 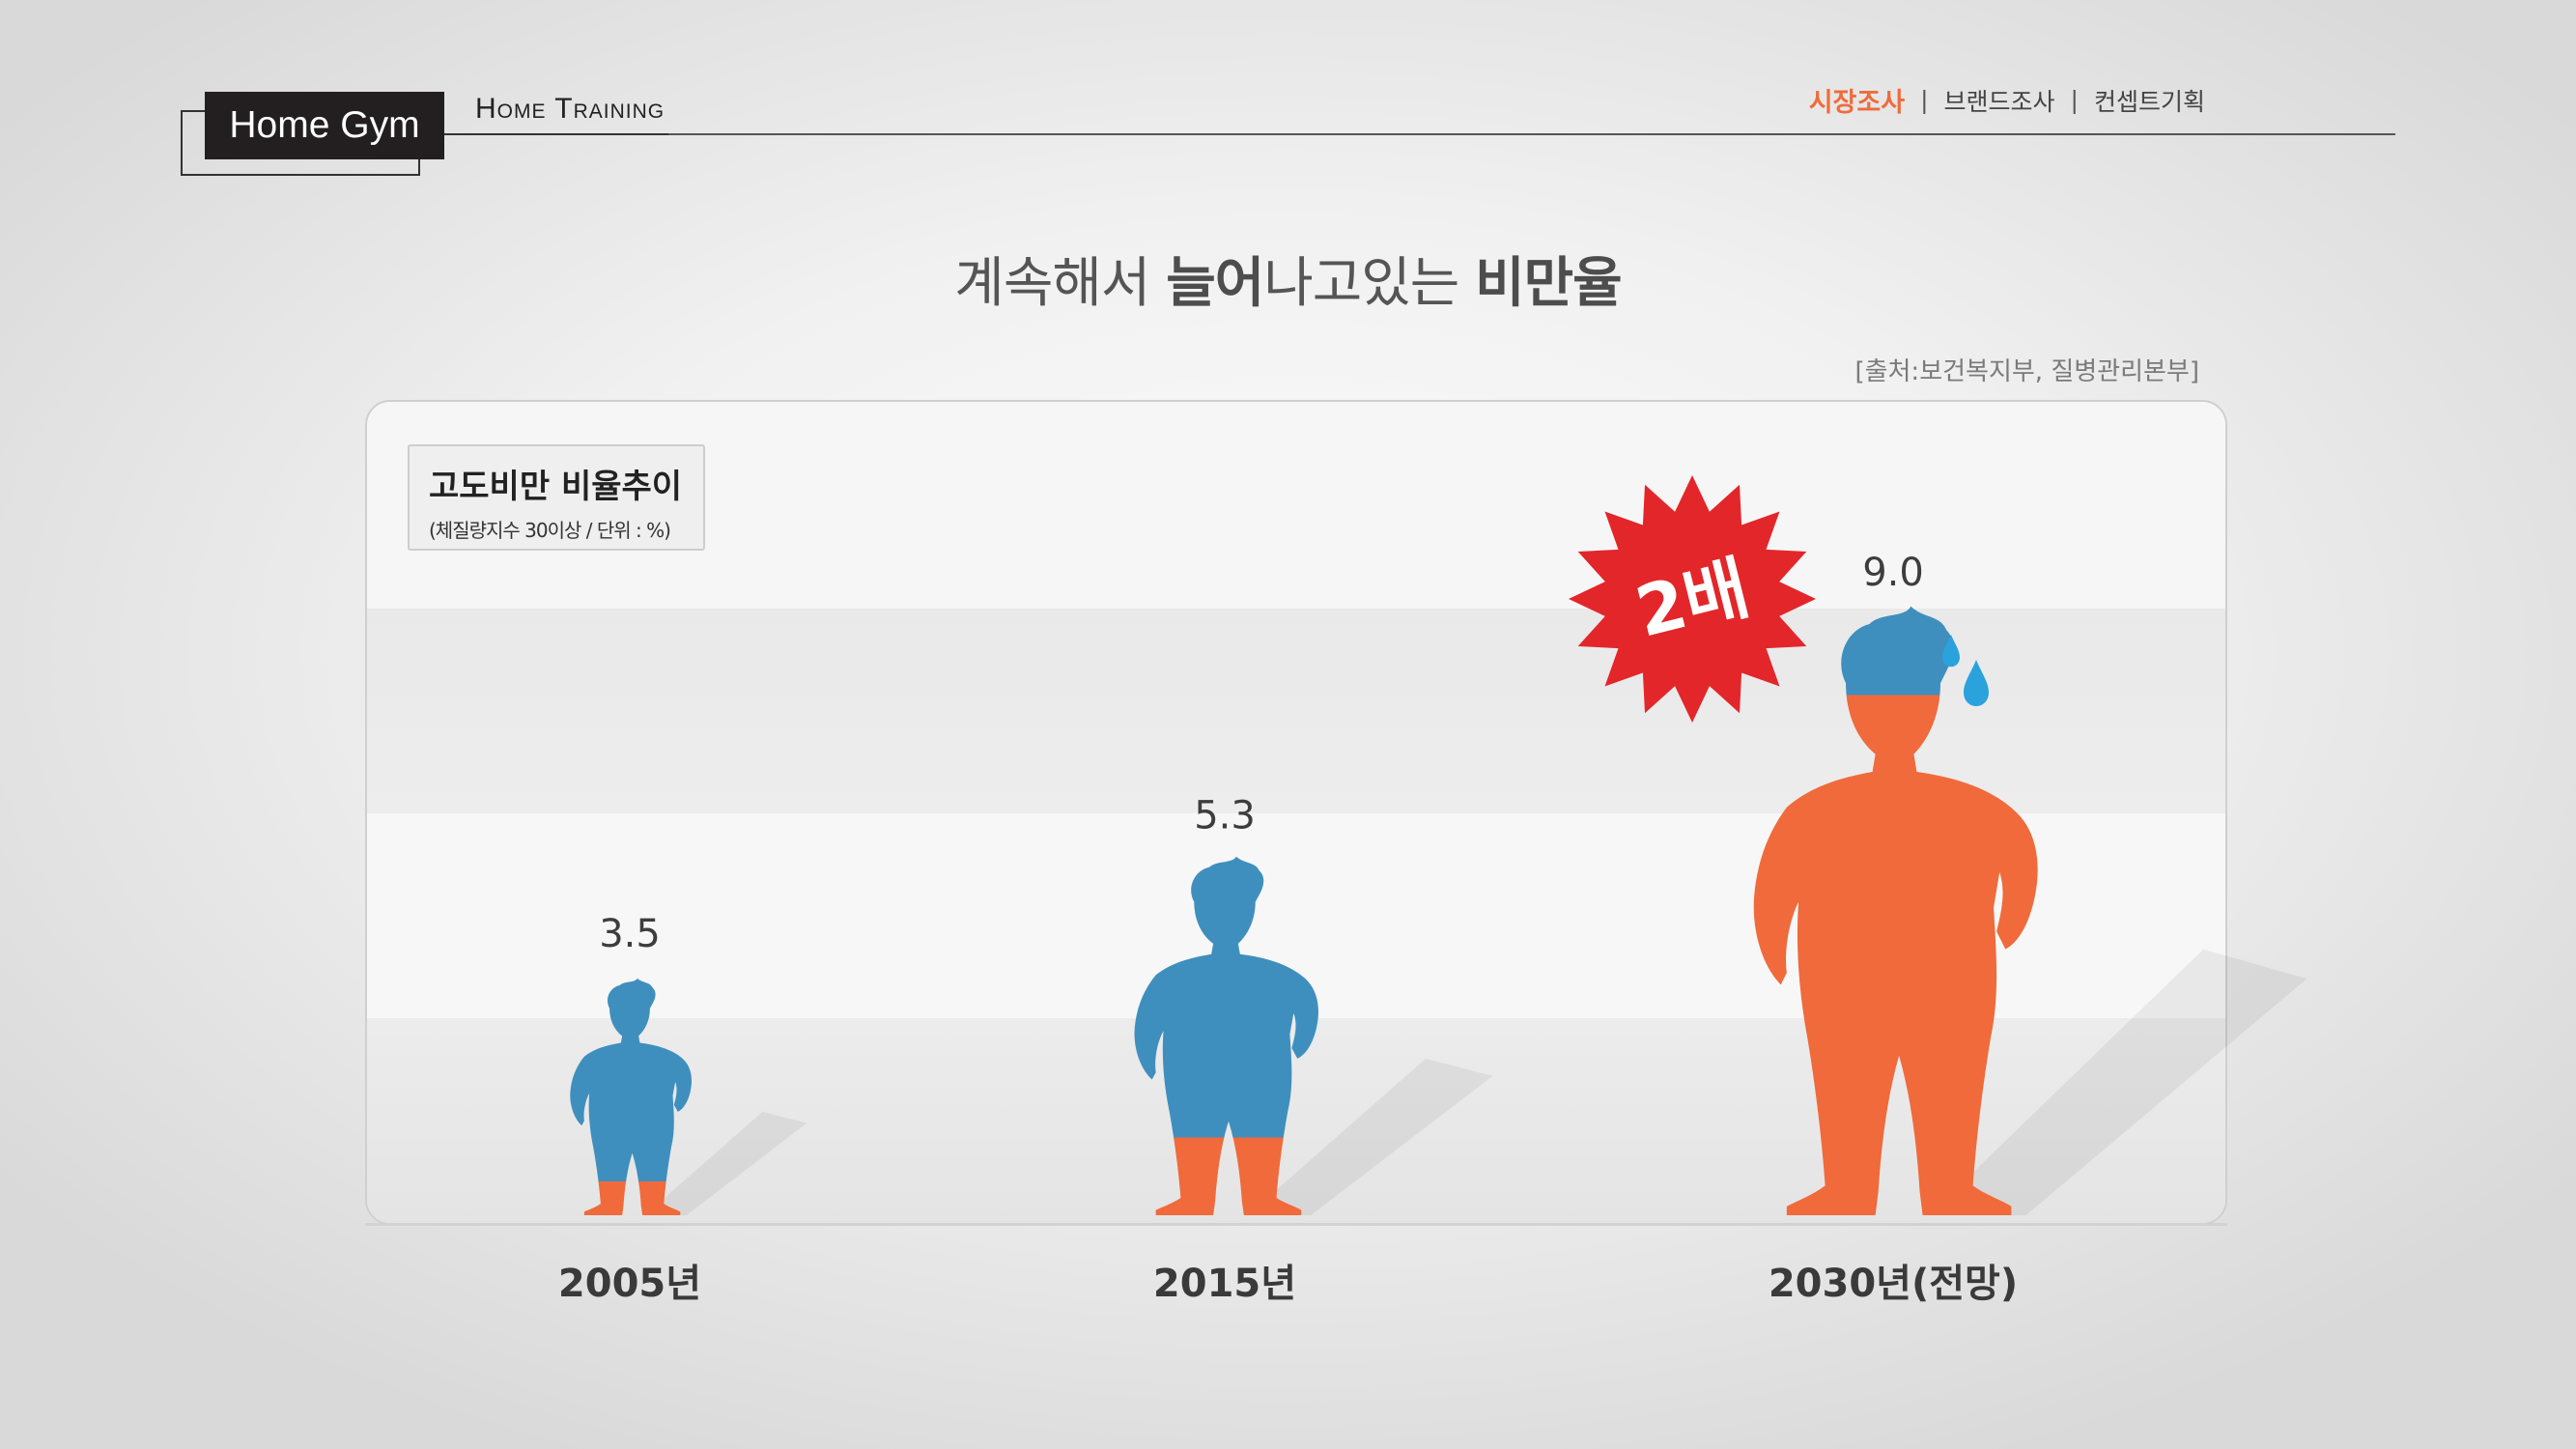 I want to click on top-nav: 시장조사 | 브랜드조사 | 컨셉트기획, so click(x=2007, y=100).